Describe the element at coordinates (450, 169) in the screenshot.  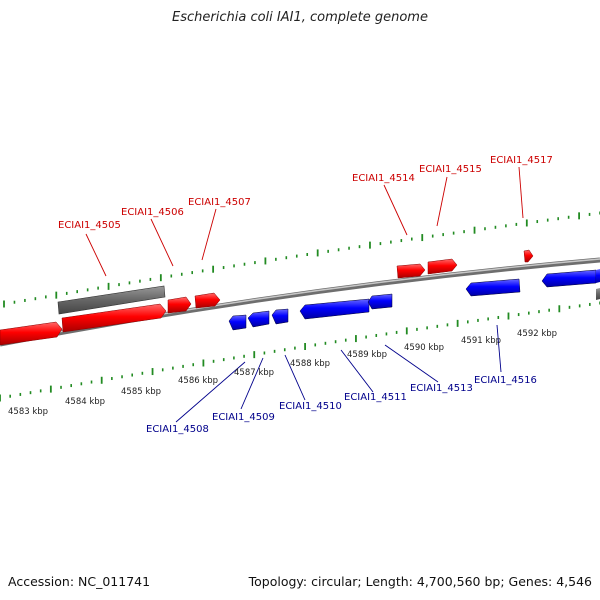
I see `gene-label-rev: ECIAI1_4515` at that location.